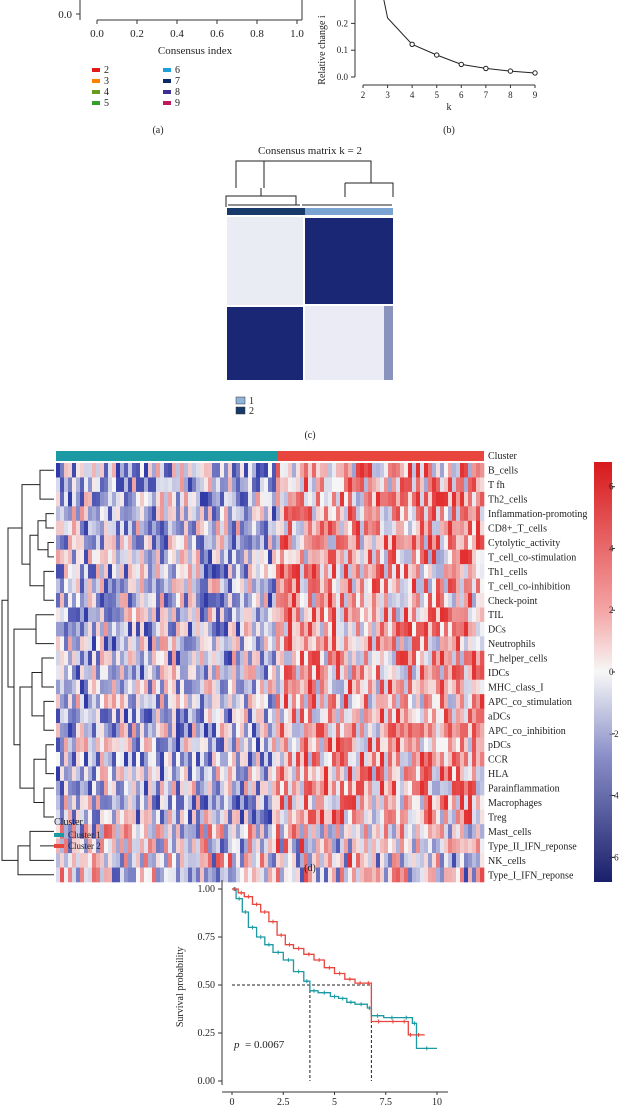  What do you see at coordinates (49, 521) in the screenshot?
I see `panel-d-dendrogram-branch` at bounding box center [49, 521].